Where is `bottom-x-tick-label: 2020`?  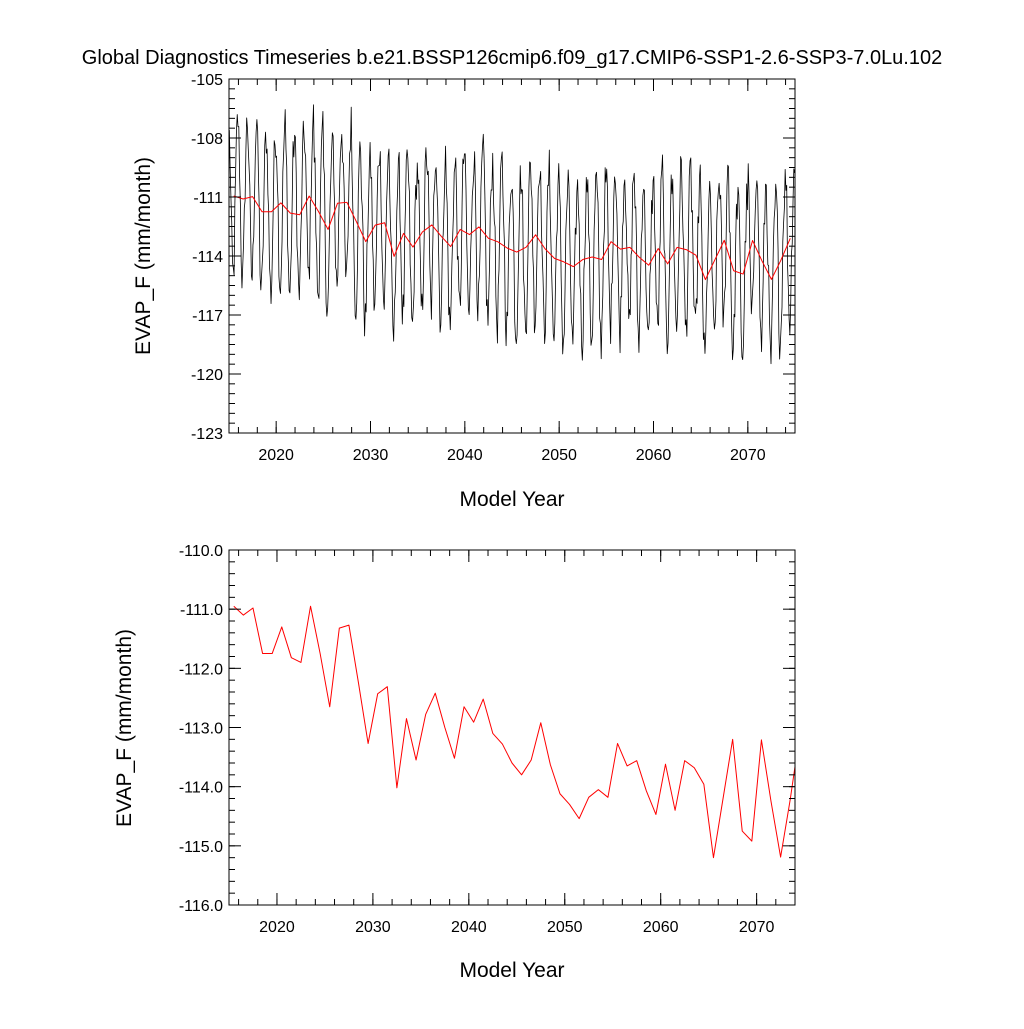 bottom-x-tick-label: 2020 is located at coordinates (277, 927).